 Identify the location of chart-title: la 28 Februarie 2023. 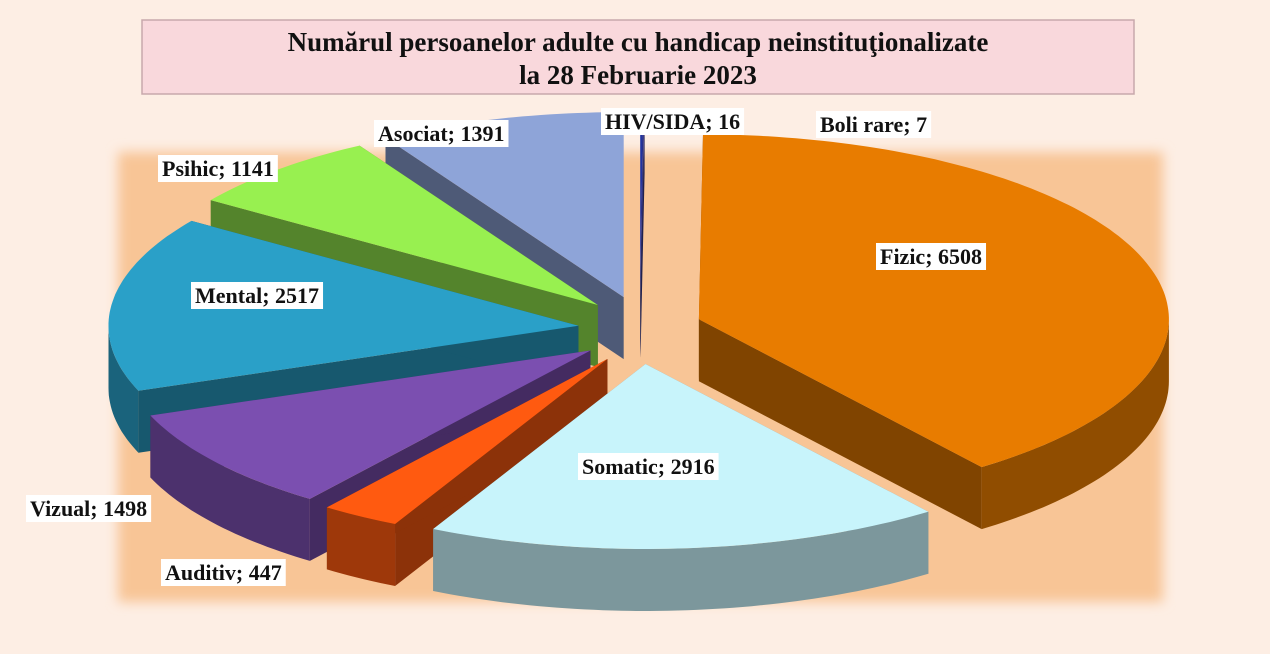
(638, 75).